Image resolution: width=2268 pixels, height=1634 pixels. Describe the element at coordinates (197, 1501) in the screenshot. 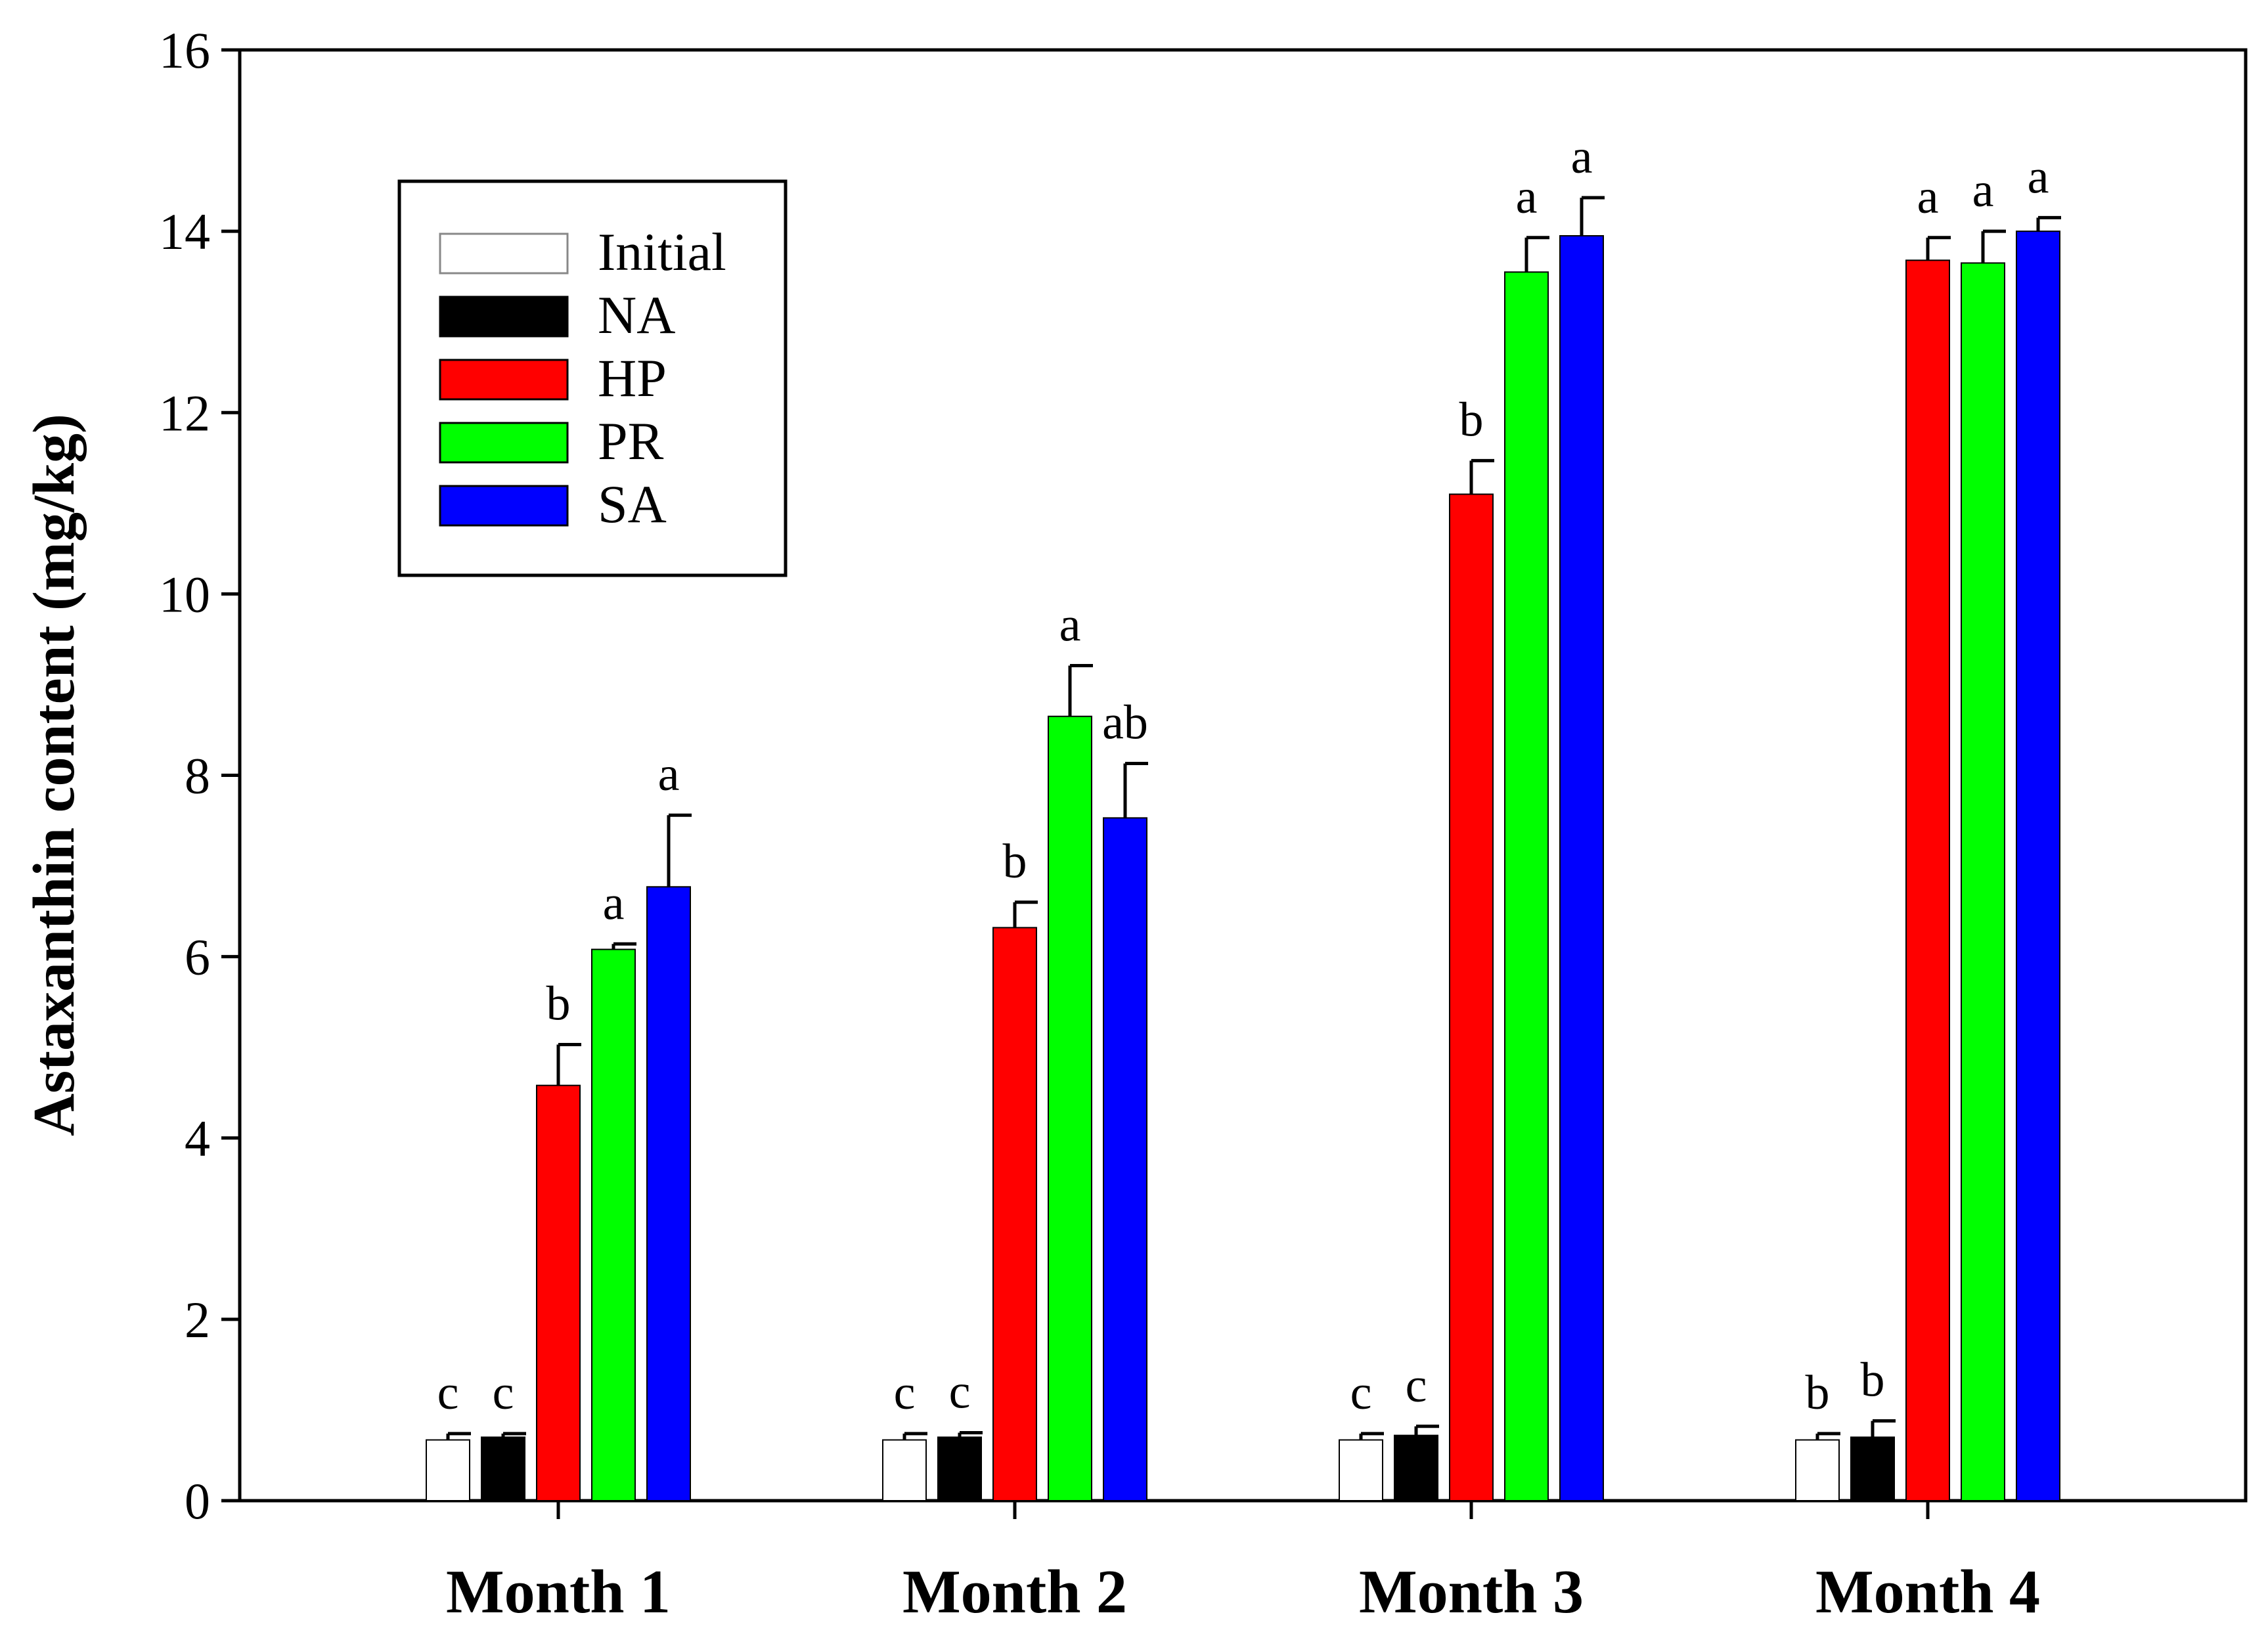

I see `y-tick-label: 0` at that location.